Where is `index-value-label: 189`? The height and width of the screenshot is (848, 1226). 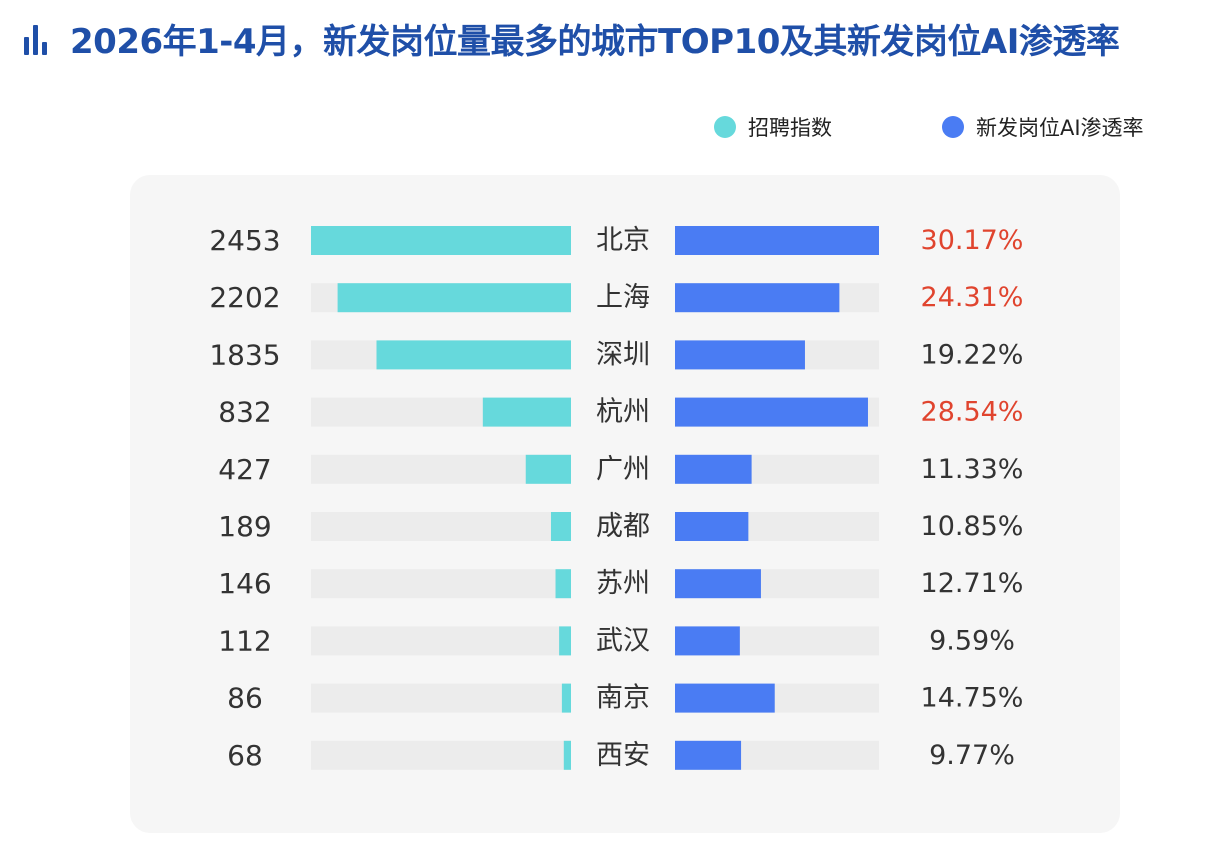
index-value-label: 189 is located at coordinates (244, 526).